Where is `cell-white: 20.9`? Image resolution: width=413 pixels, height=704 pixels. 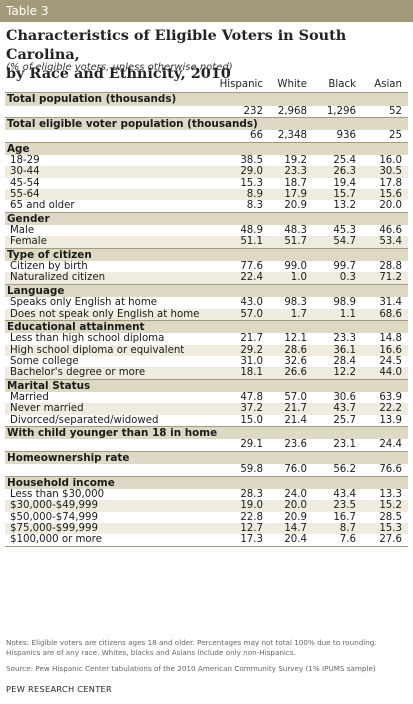
cell-white: 20.9 is located at coordinates (295, 206).